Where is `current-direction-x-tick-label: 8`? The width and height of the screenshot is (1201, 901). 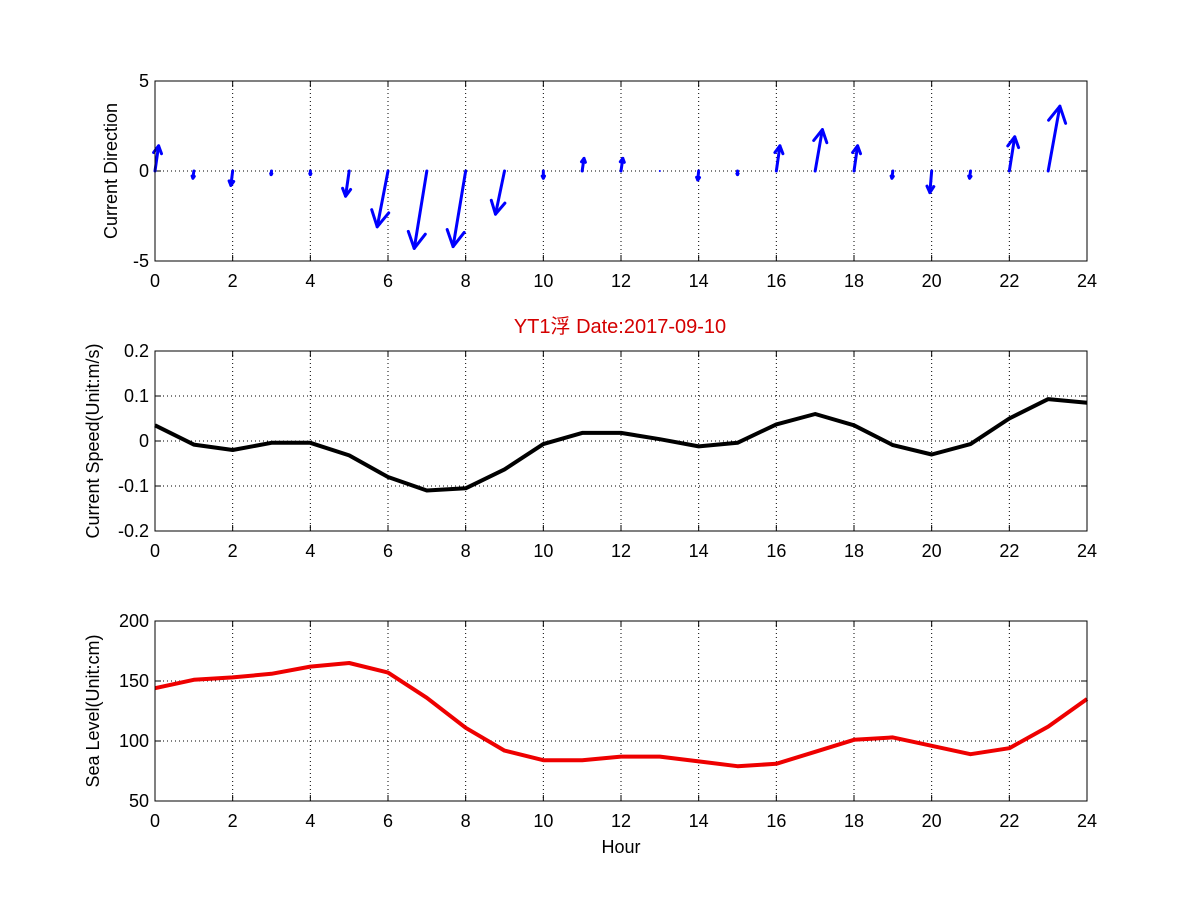 current-direction-x-tick-label: 8 is located at coordinates (466, 281).